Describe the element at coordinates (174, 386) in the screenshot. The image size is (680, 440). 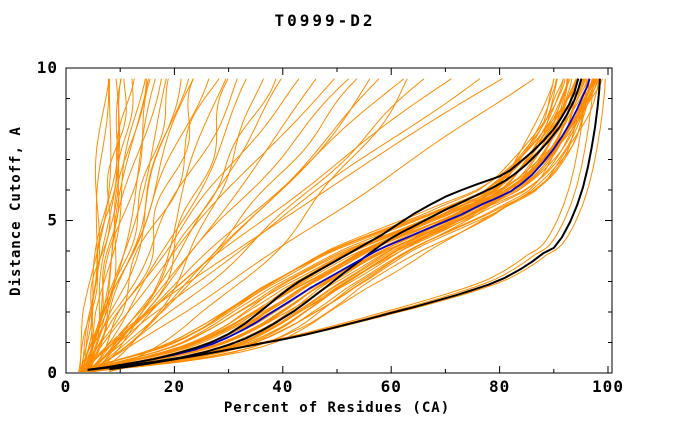
I see `x-tick-label: 20` at that location.